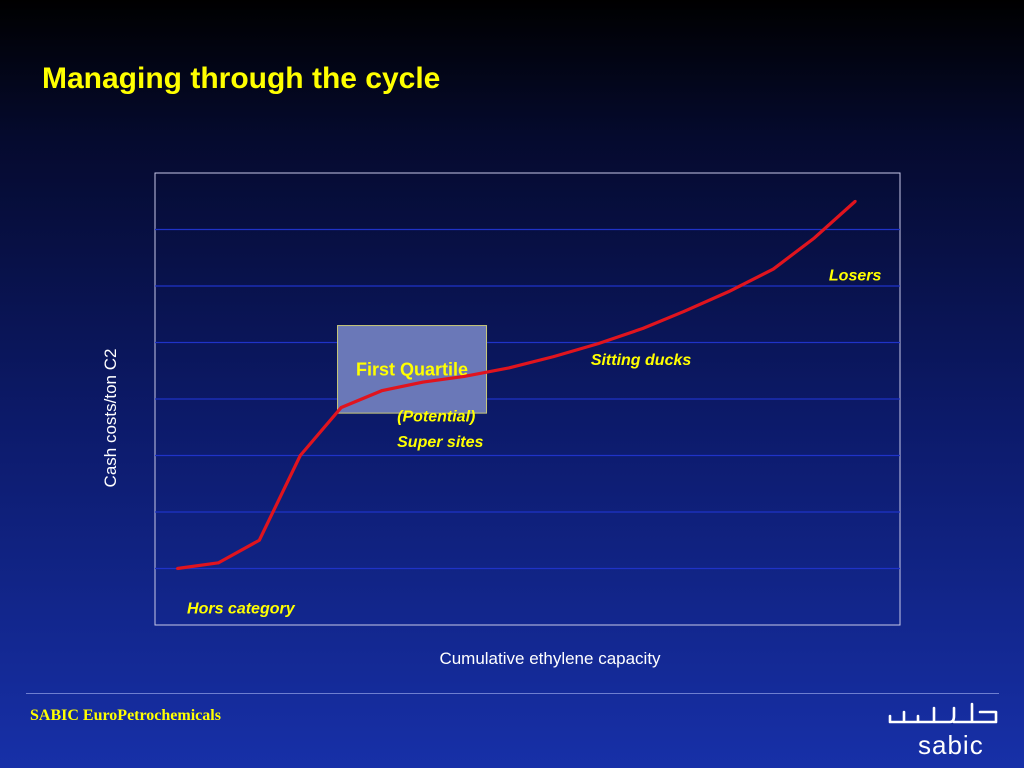  I want to click on annotation-potential: (Potential), so click(436, 417).